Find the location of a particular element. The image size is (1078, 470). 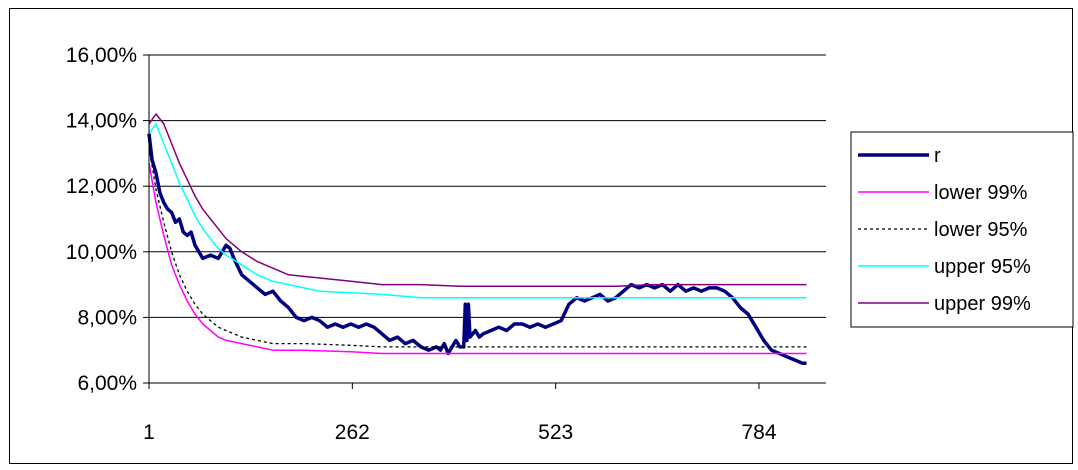

legend-label: lower 95% is located at coordinates (981, 230).